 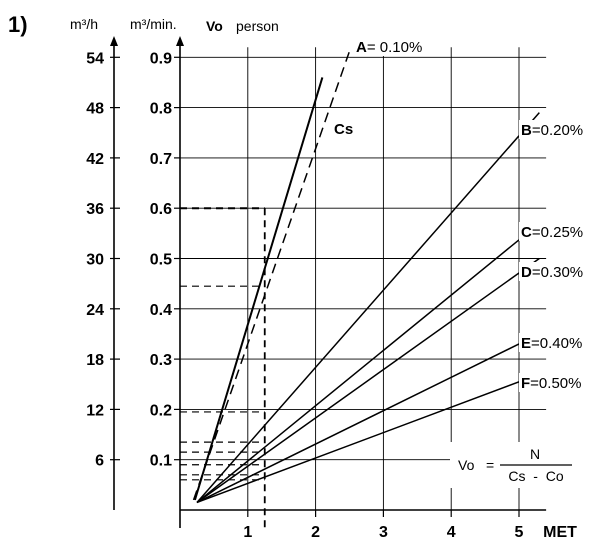 I want to click on y-axis-m3h-arrow, so click(x=114, y=41).